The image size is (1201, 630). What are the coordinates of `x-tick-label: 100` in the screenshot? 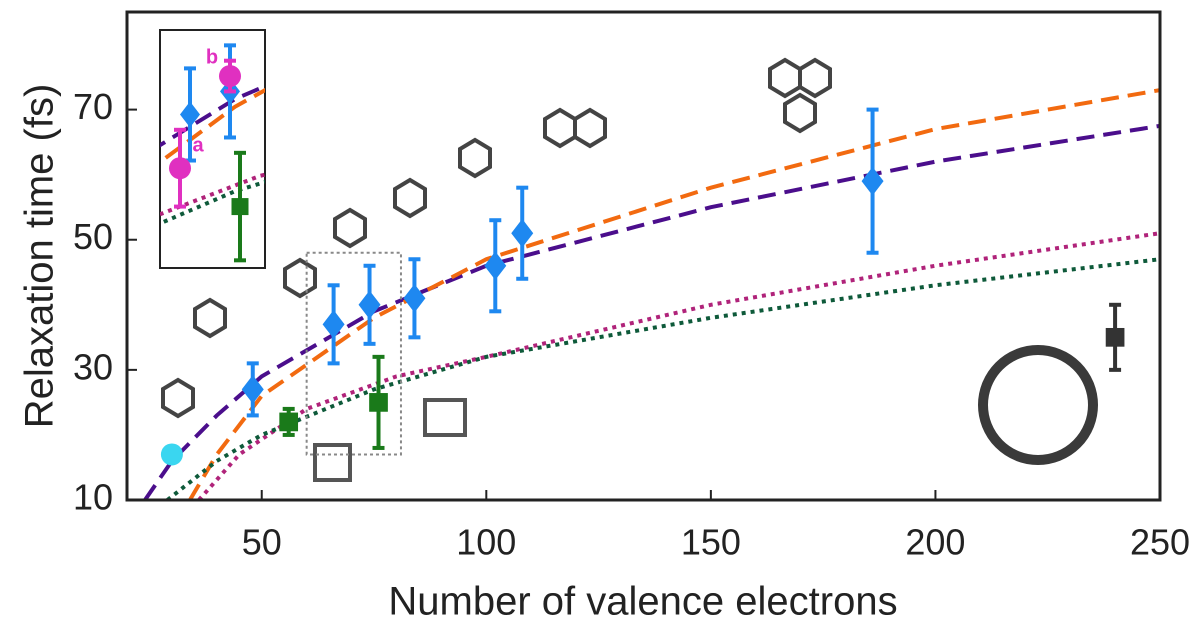 It's located at (486, 542).